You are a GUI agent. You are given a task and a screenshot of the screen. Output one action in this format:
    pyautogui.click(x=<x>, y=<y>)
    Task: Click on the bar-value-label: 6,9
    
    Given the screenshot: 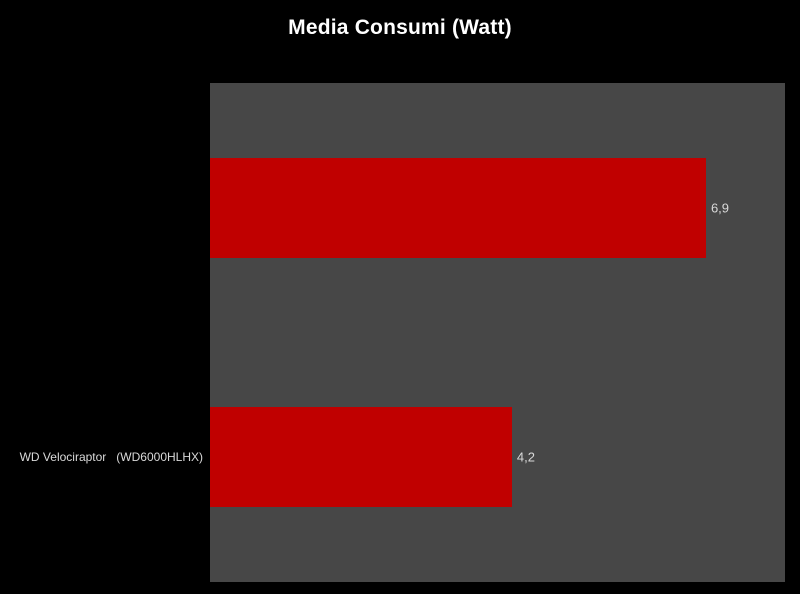 What is the action you would take?
    pyautogui.click(x=720, y=208)
    